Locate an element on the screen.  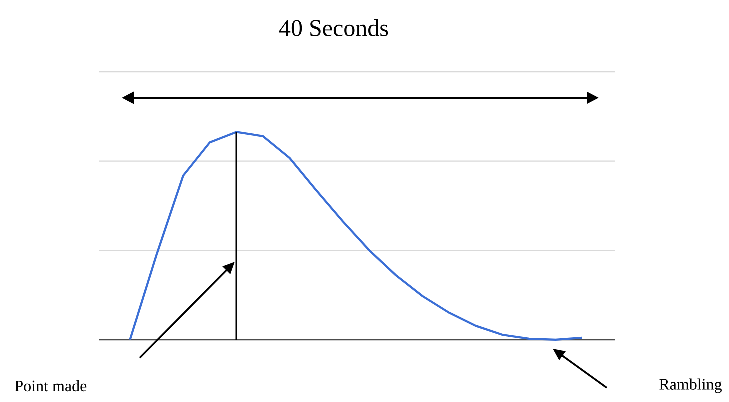
chart-title: 40 Seconds is located at coordinates (333, 28).